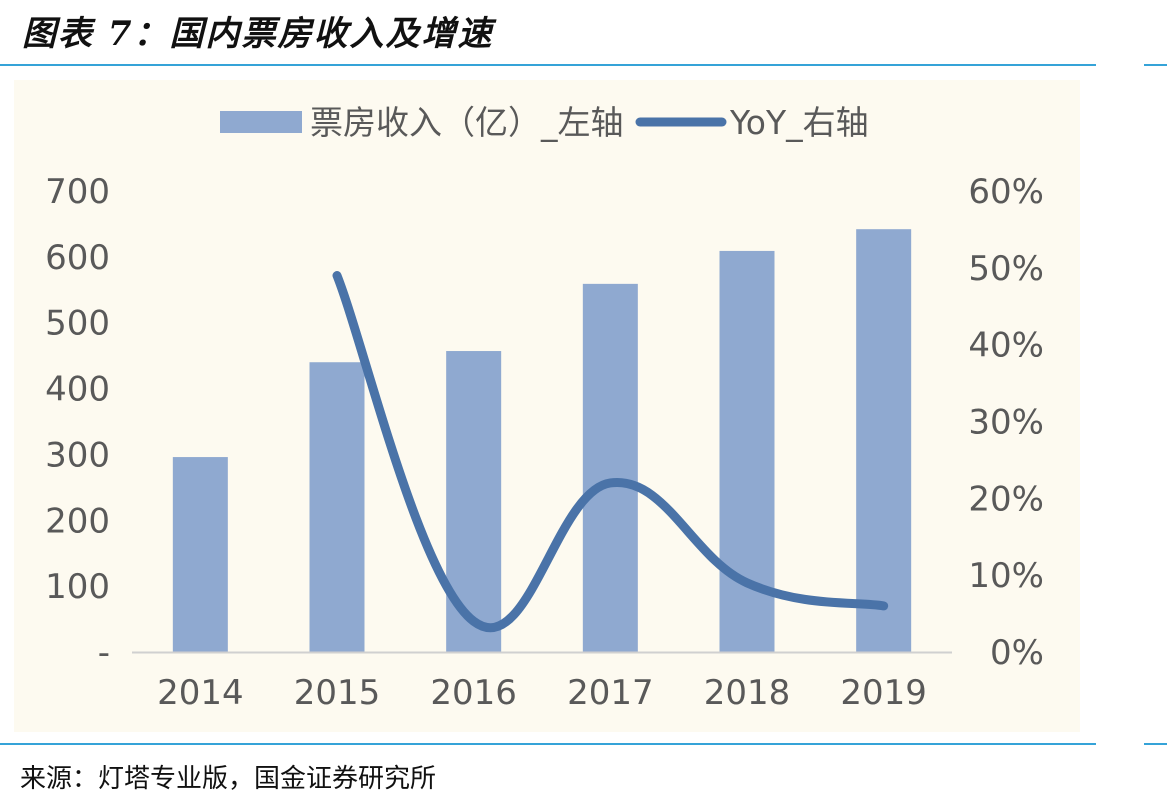 This screenshot has width=1167, height=807. What do you see at coordinates (548, 65) in the screenshot?
I see `top-rule` at bounding box center [548, 65].